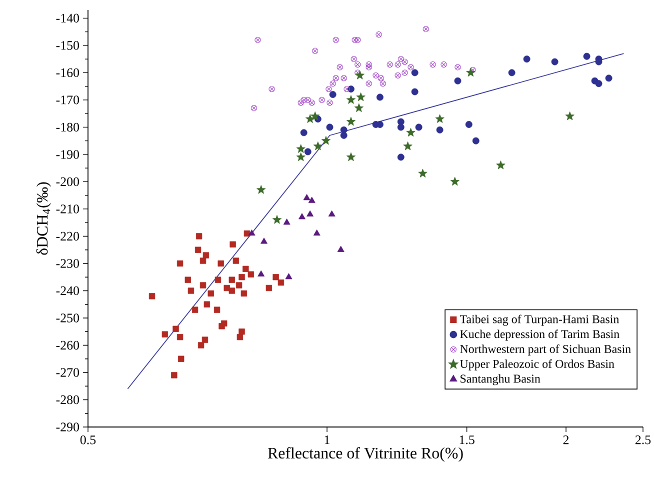 This screenshot has width=654, height=480. What do you see at coordinates (68, 18) in the screenshot?
I see `y-tick-label: -140` at bounding box center [68, 18].